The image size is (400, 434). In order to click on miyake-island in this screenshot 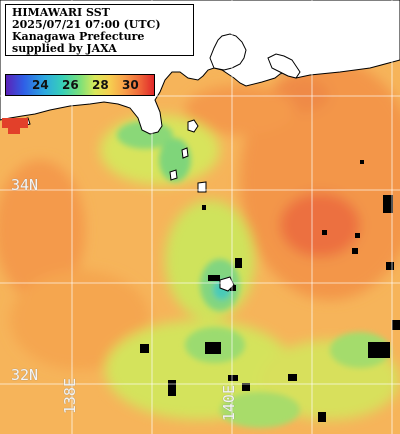, I will do `click(202, 187)`.